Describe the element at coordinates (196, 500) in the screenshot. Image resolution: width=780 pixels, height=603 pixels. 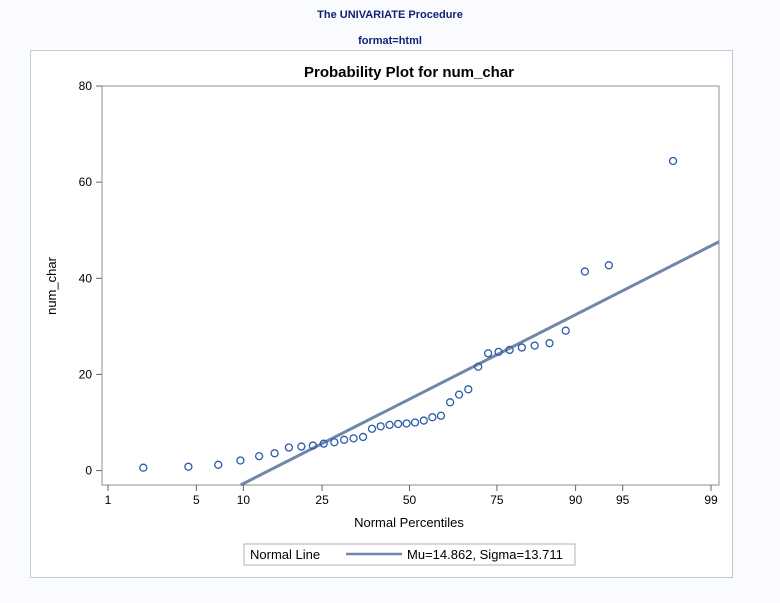
I see `x-tick-label: 5` at that location.